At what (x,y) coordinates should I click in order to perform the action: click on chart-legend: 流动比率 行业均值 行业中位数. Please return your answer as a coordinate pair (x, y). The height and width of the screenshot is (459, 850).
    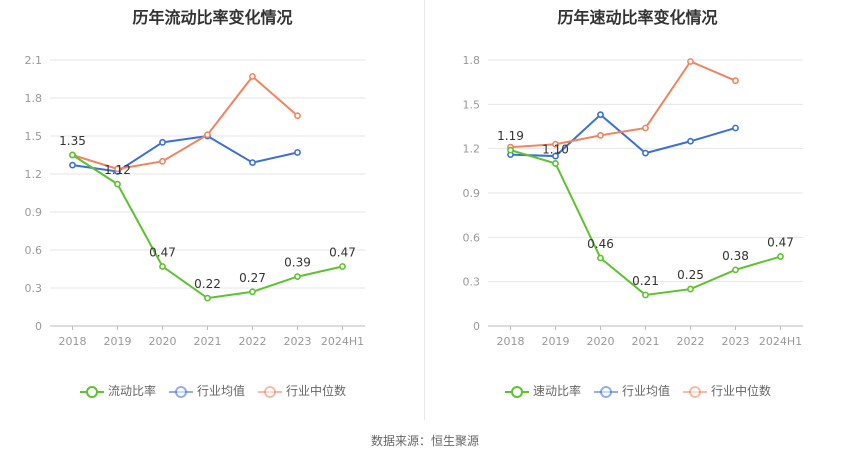
    Looking at the image, I should click on (212, 390).